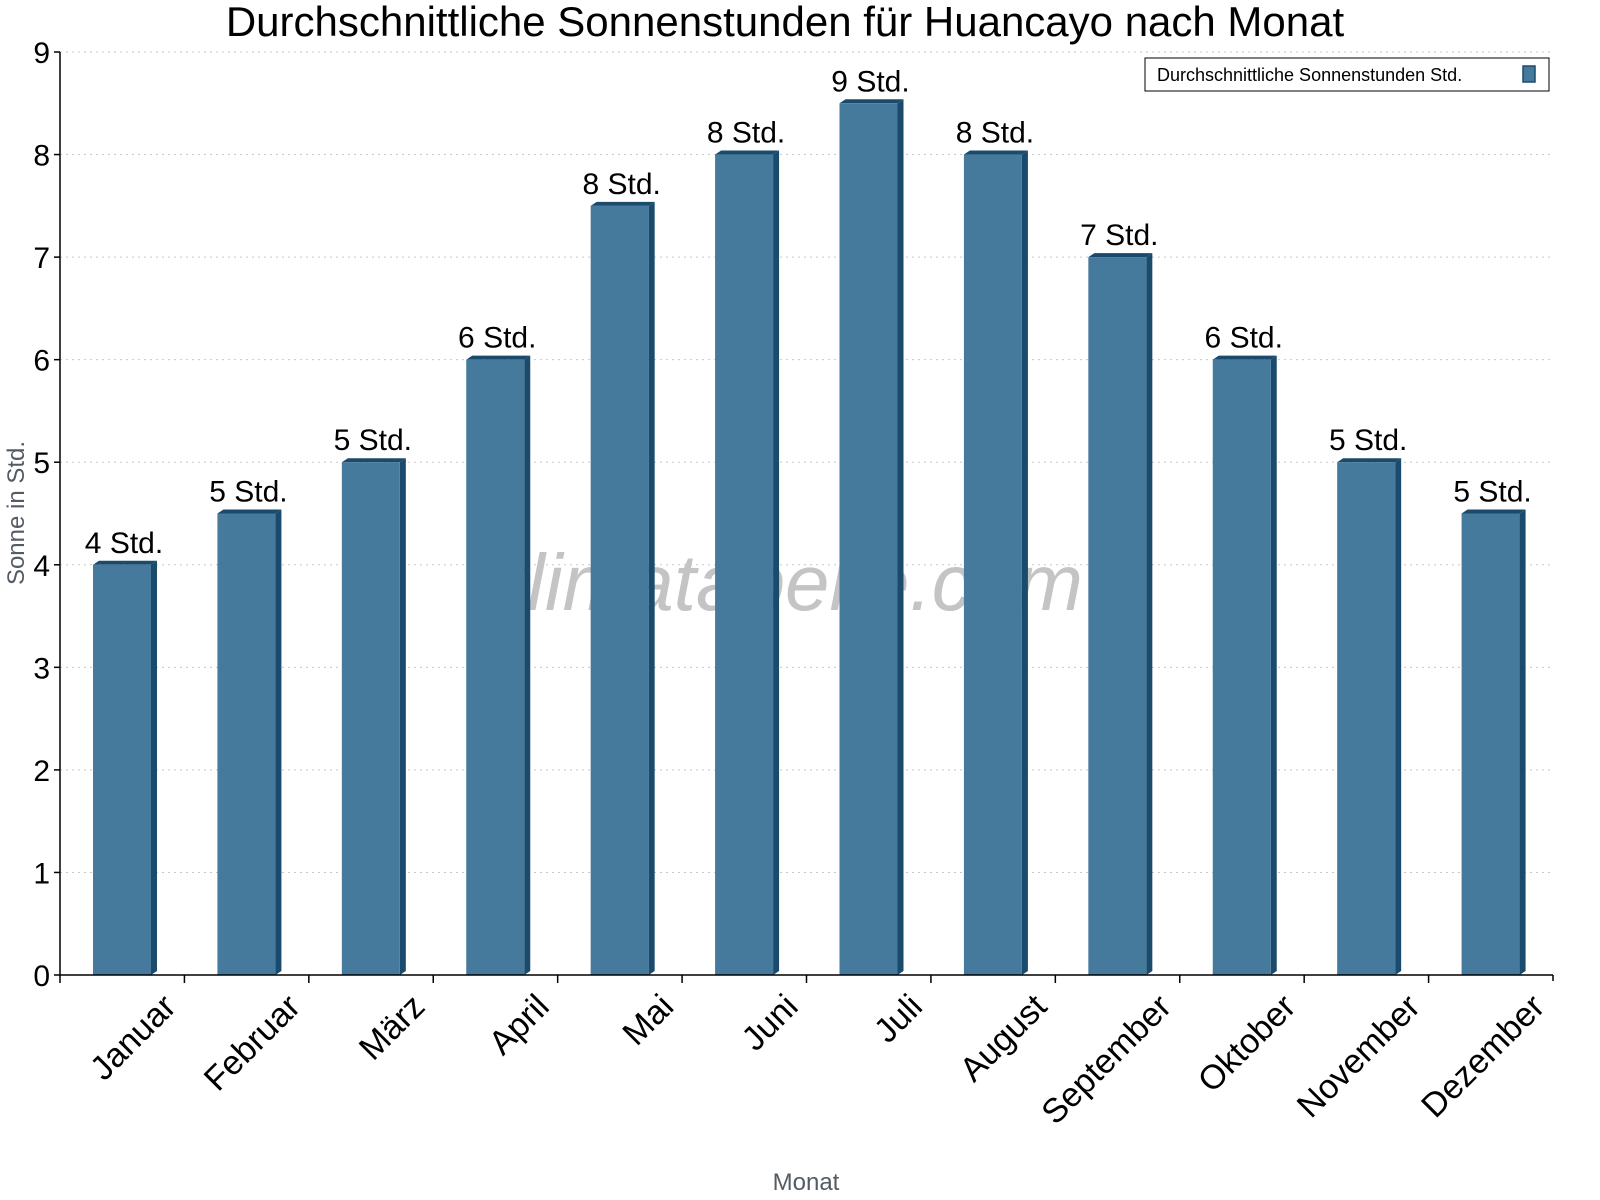 This screenshot has height=1200, width=1600. What do you see at coordinates (1244, 649) in the screenshot?
I see `bar-oktober: 6 Std.` at bounding box center [1244, 649].